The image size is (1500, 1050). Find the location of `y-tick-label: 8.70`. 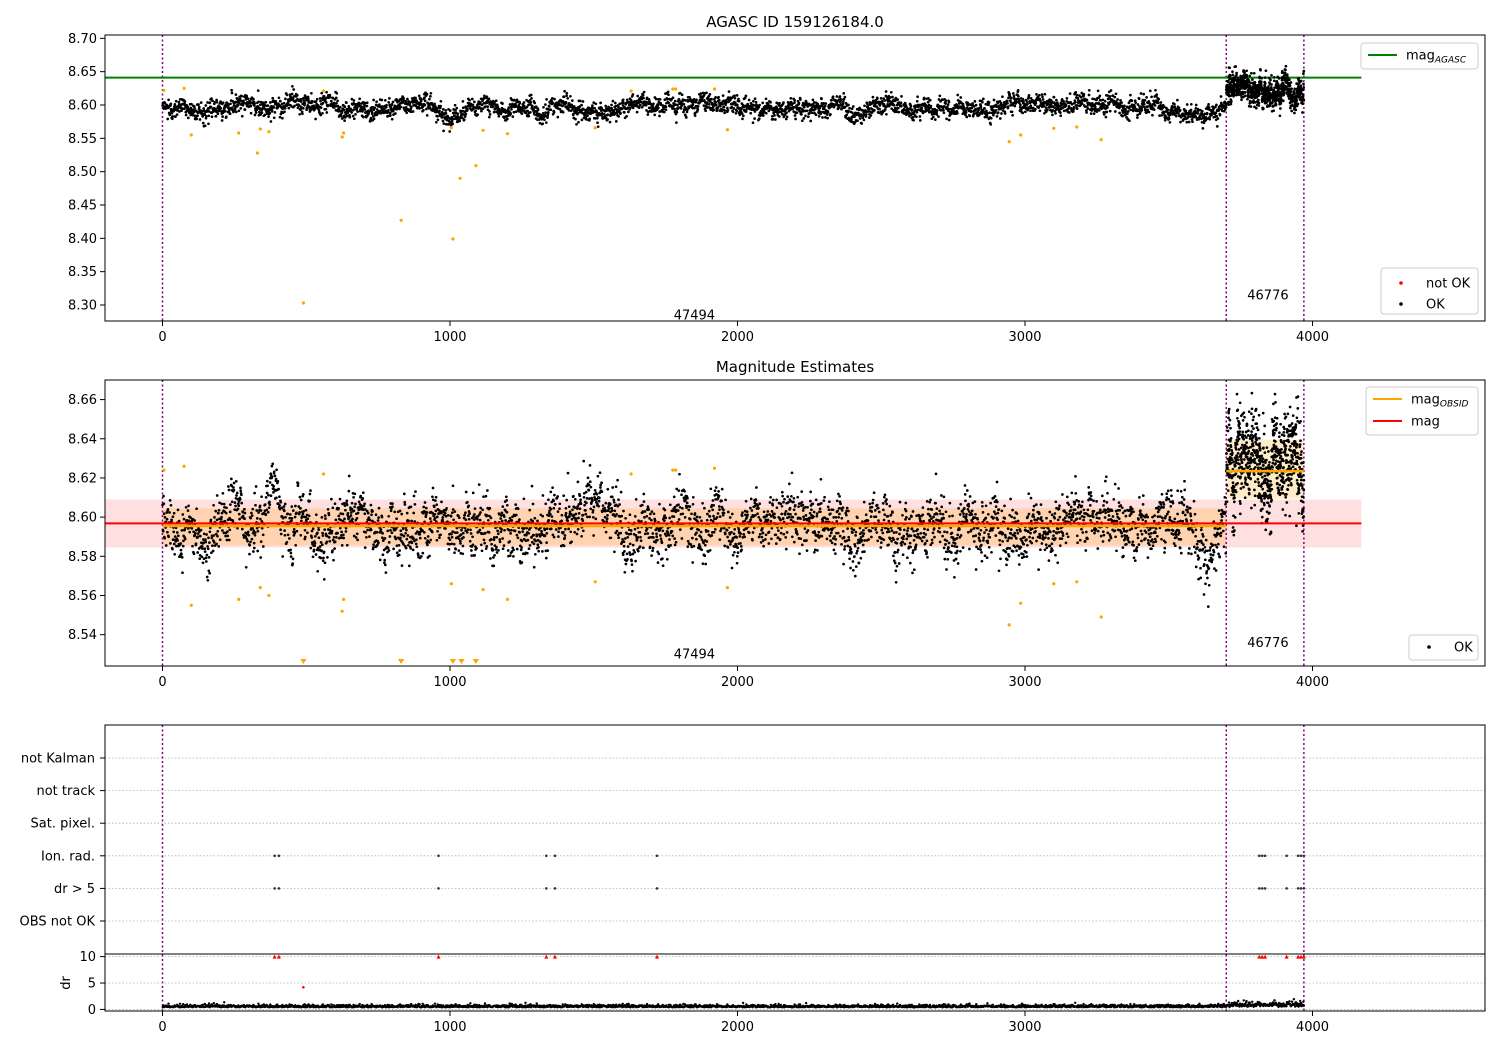

y-tick-label: 8.70 is located at coordinates (82, 39).